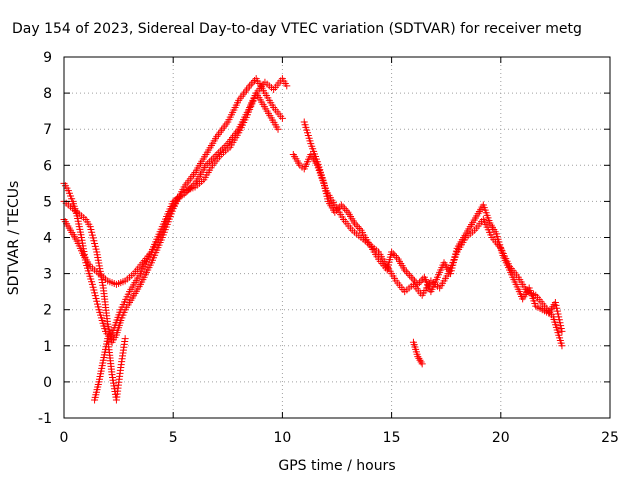  I want to click on x-tick-label: 0, so click(64, 438).